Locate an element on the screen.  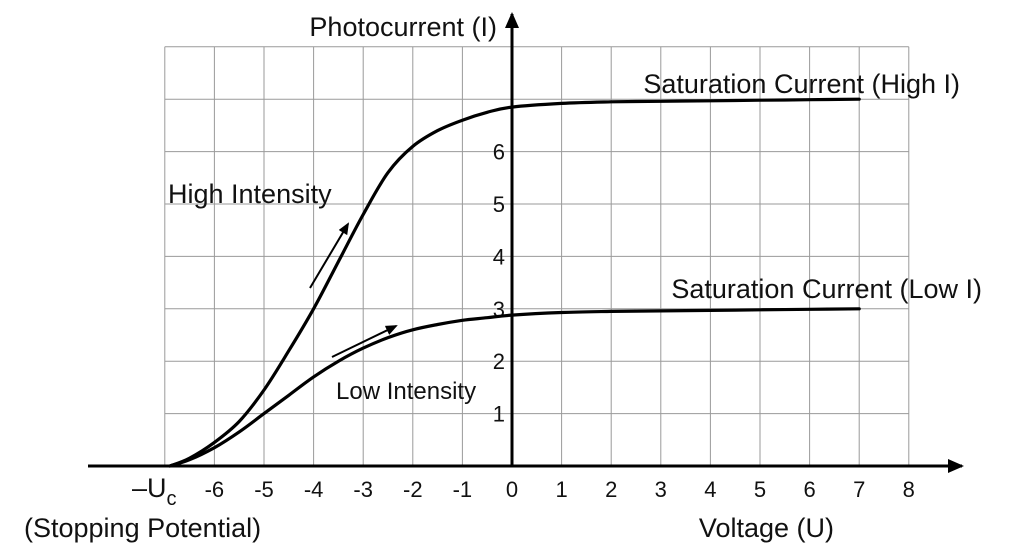
x-tick-label: 8 is located at coordinates (909, 489).